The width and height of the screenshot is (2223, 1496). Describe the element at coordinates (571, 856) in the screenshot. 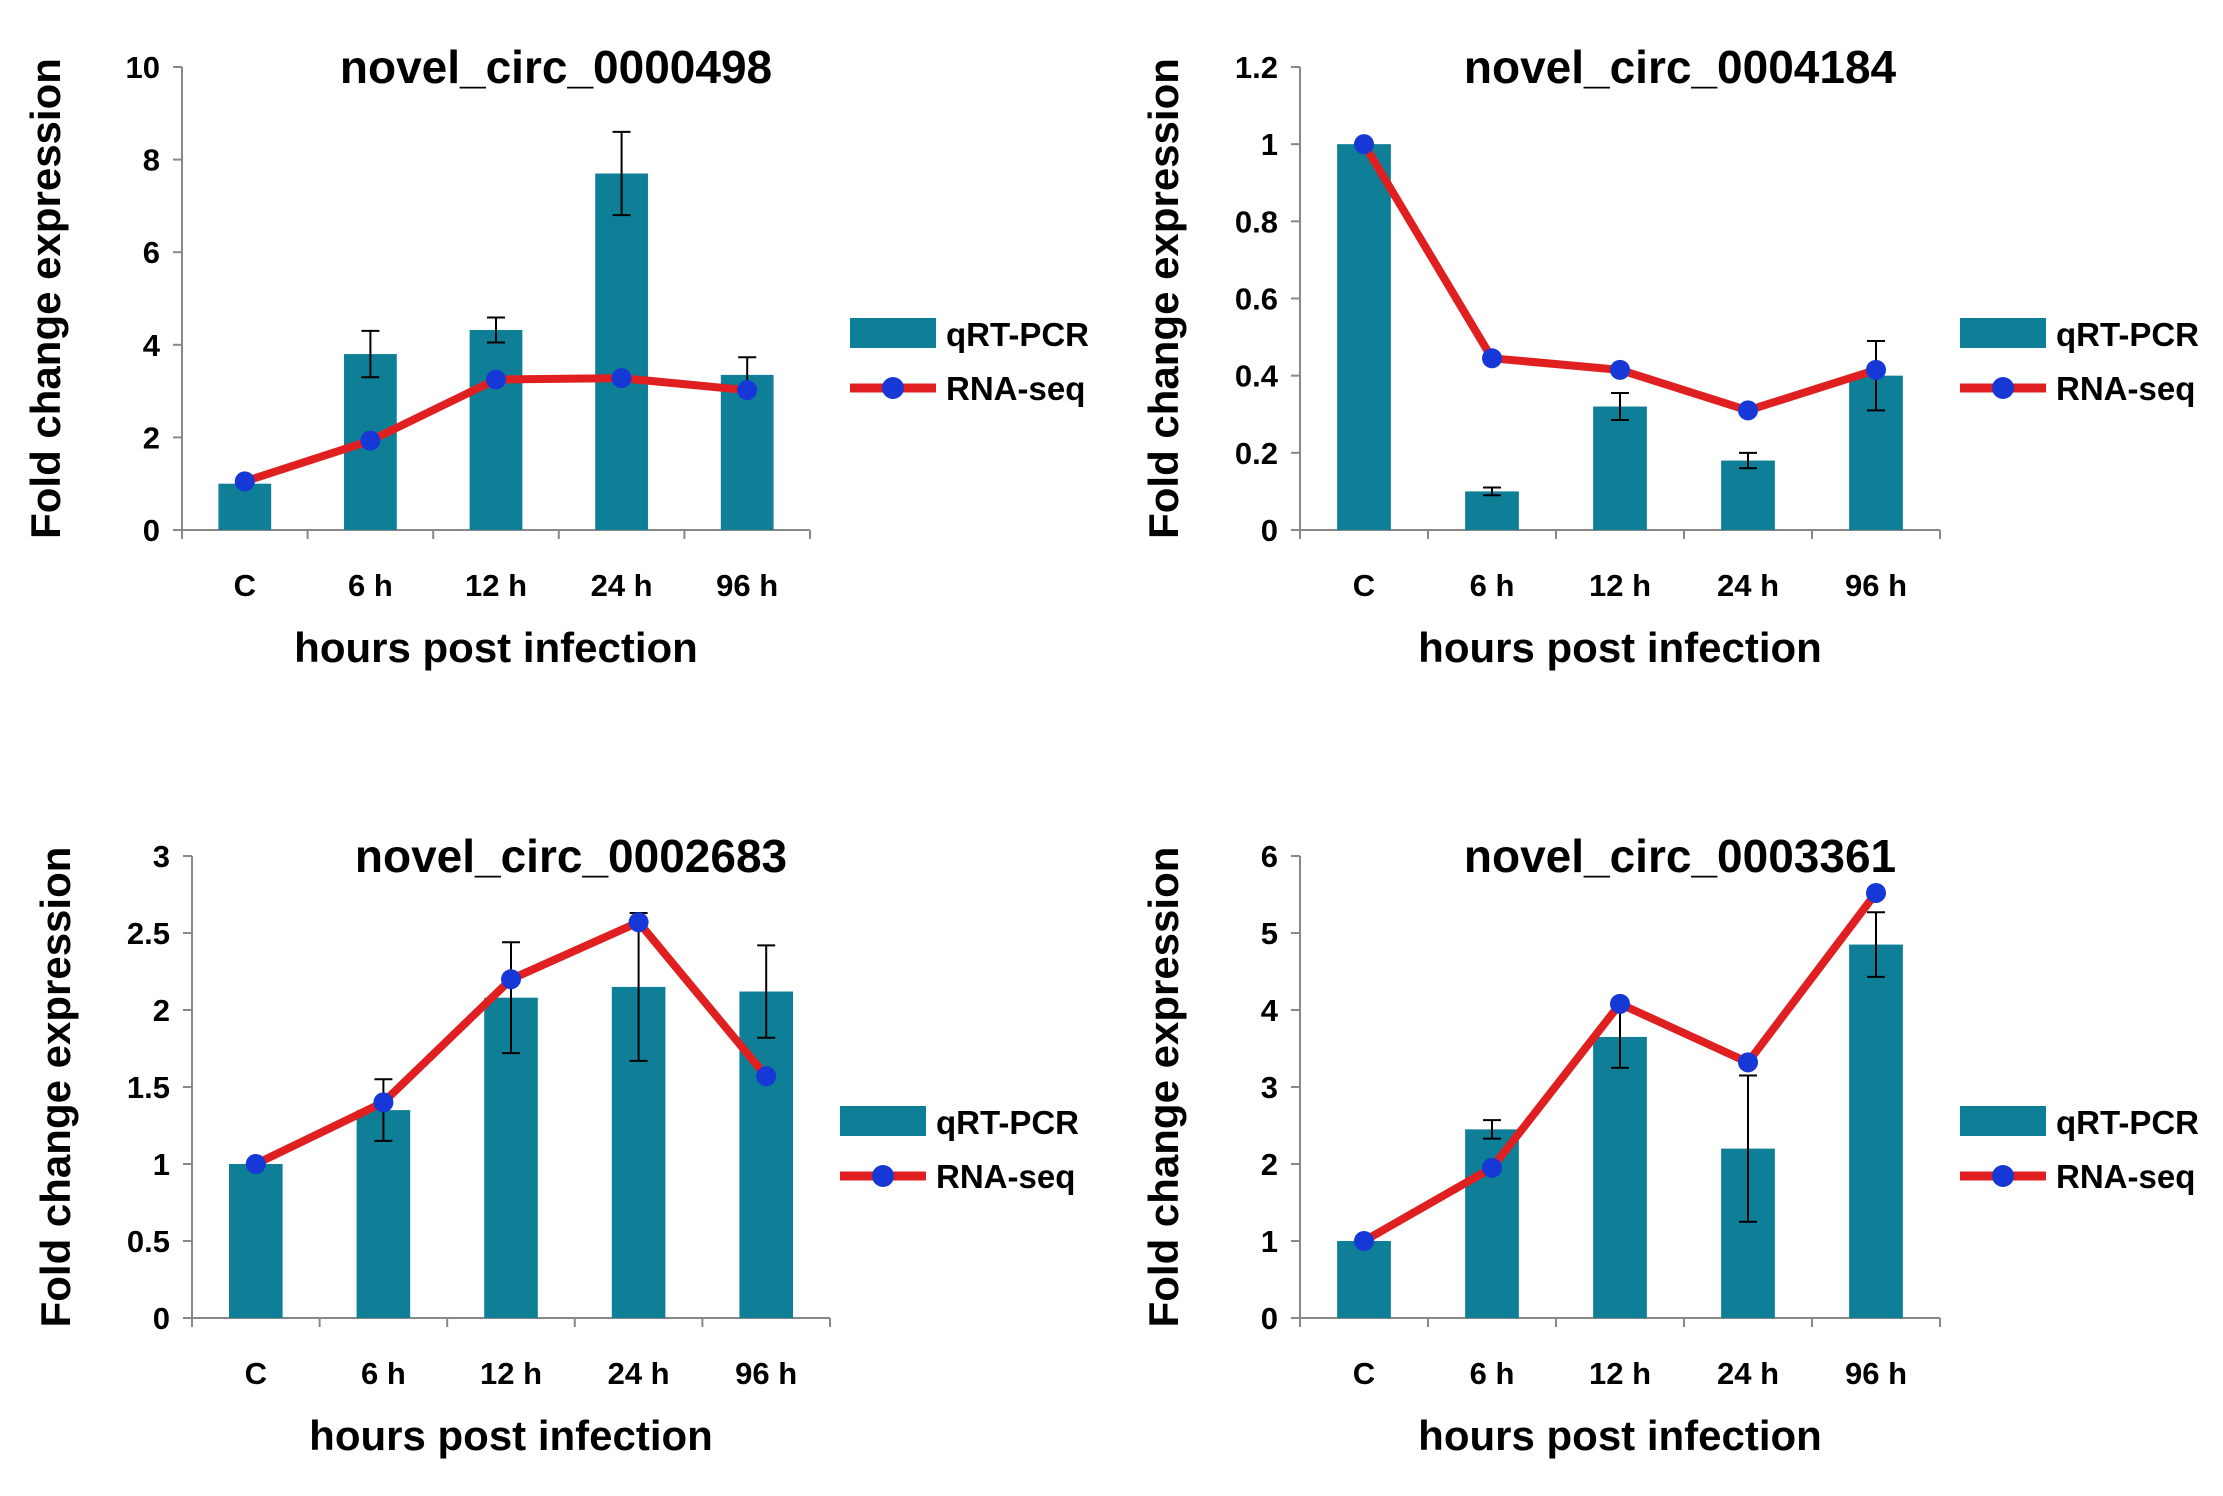

I see `chart-title: novel_circ_0002683` at that location.